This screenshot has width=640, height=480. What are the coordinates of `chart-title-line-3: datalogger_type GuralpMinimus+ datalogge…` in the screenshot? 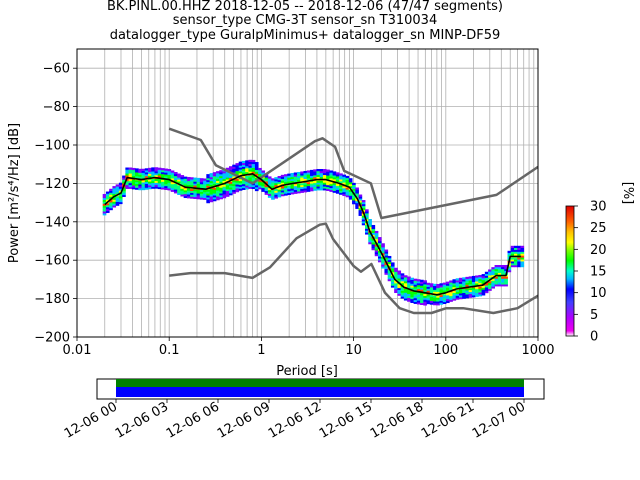 It's located at (305, 35).